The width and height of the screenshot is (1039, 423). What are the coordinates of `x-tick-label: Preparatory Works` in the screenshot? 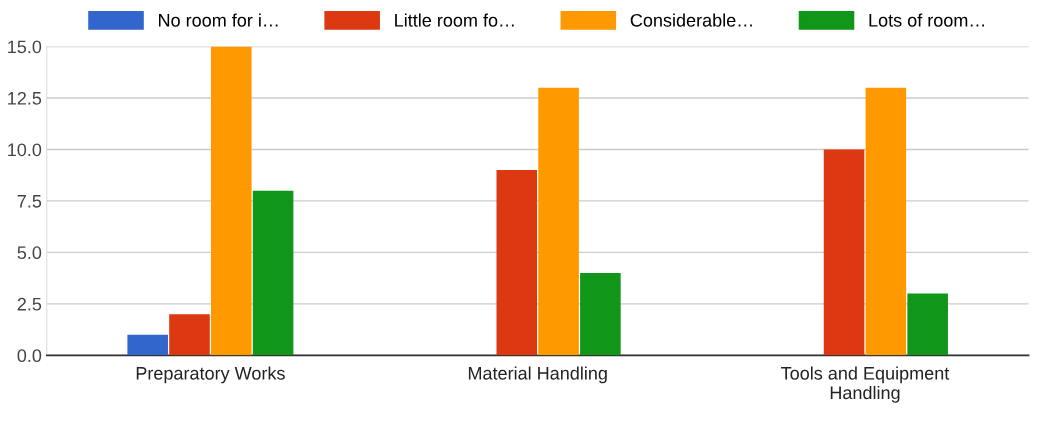 It's located at (210, 375).